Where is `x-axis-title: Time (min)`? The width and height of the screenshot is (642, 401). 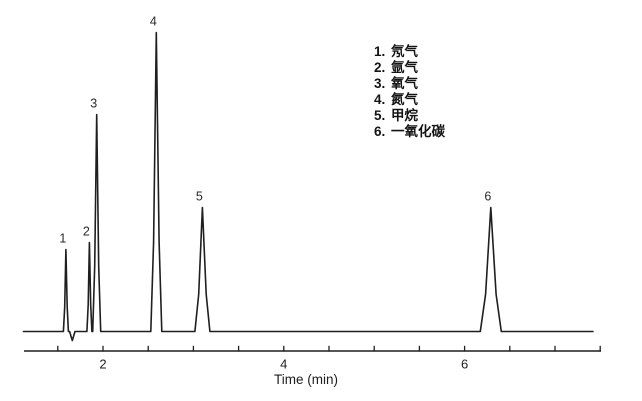
x-axis-title: Time (min) is located at coordinates (306, 379).